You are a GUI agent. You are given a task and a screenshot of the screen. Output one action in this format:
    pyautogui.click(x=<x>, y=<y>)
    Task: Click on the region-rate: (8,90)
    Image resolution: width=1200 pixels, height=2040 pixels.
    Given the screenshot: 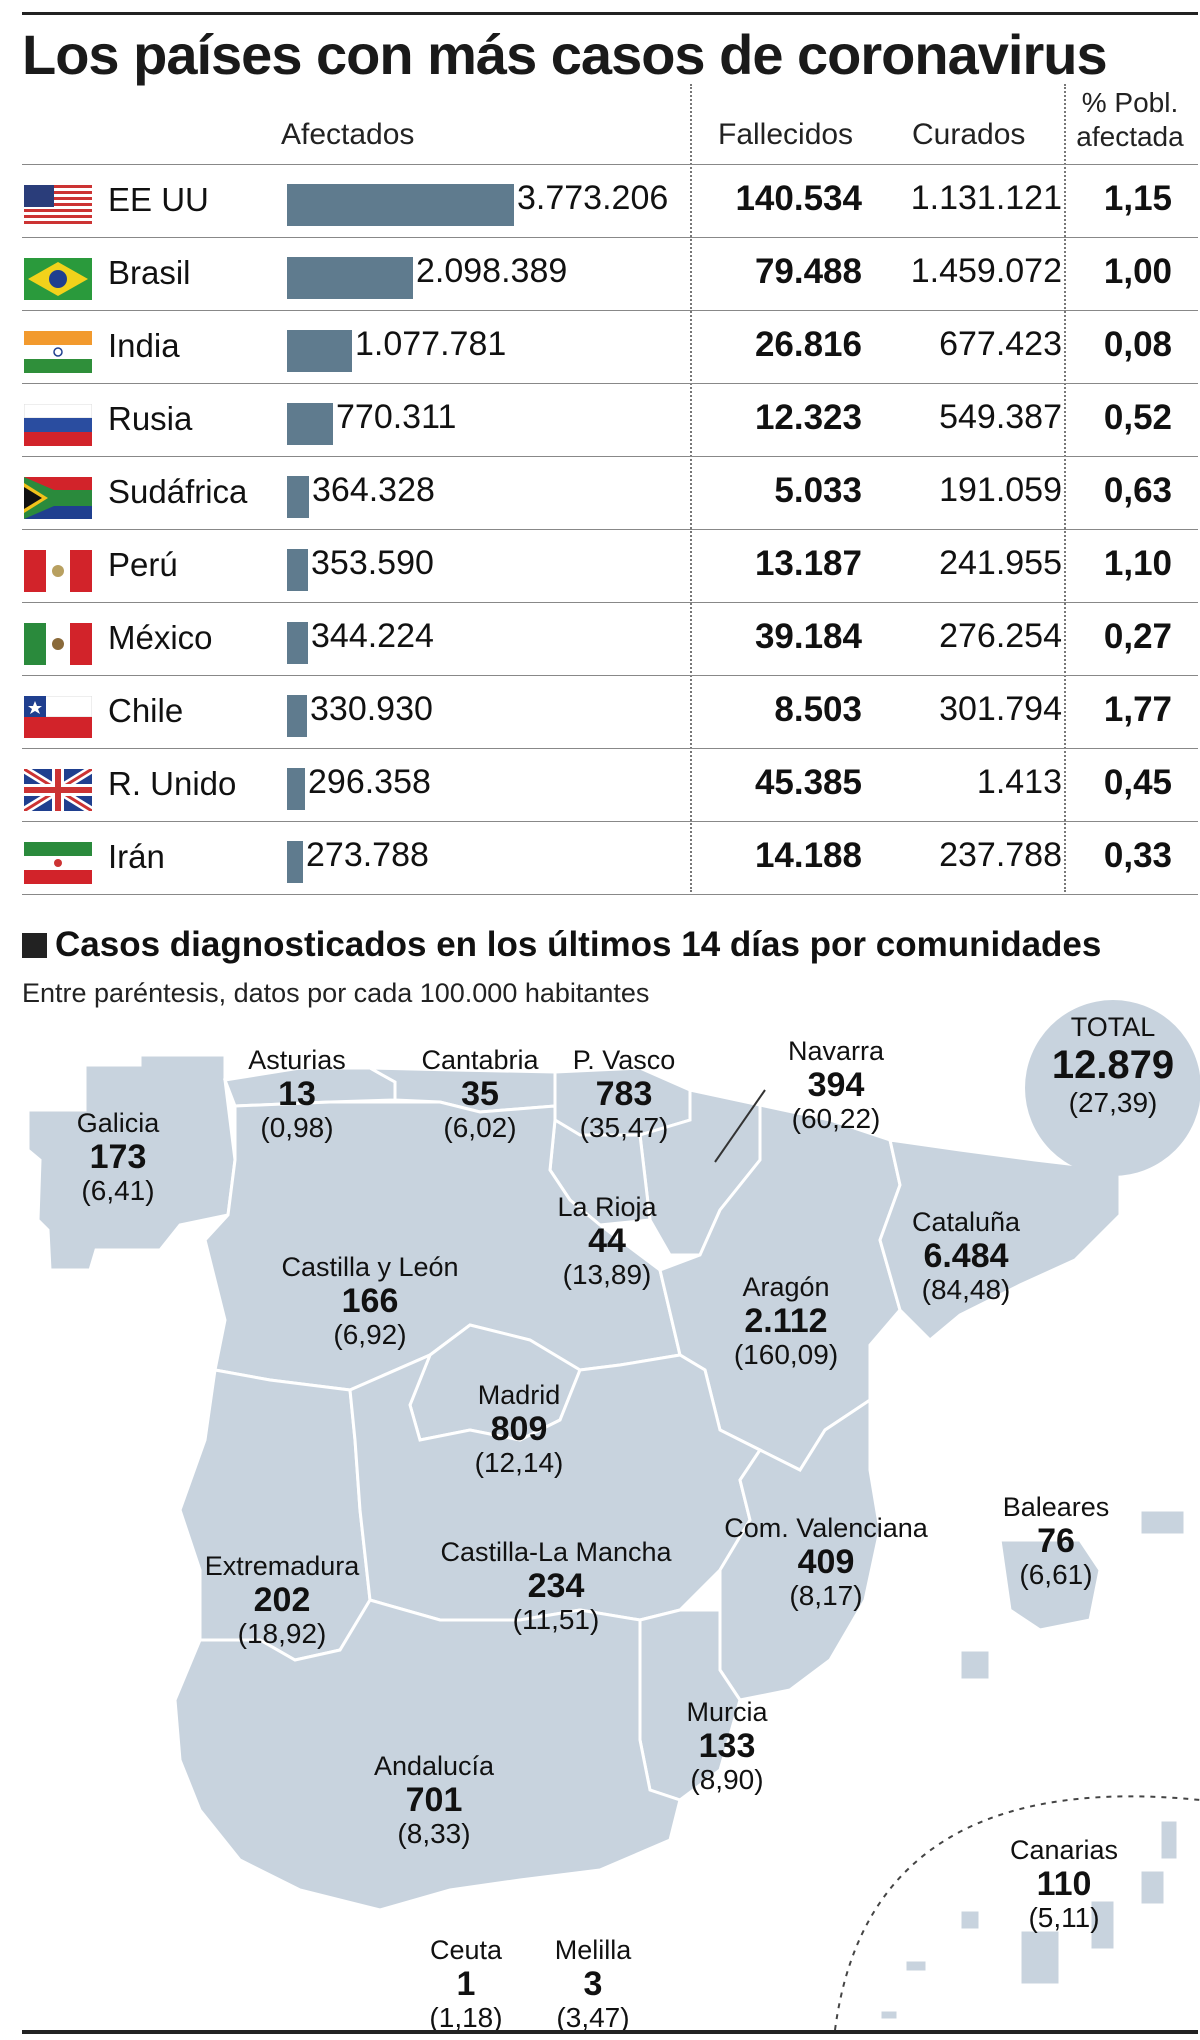 What is the action you would take?
    pyautogui.click(x=727, y=1779)
    